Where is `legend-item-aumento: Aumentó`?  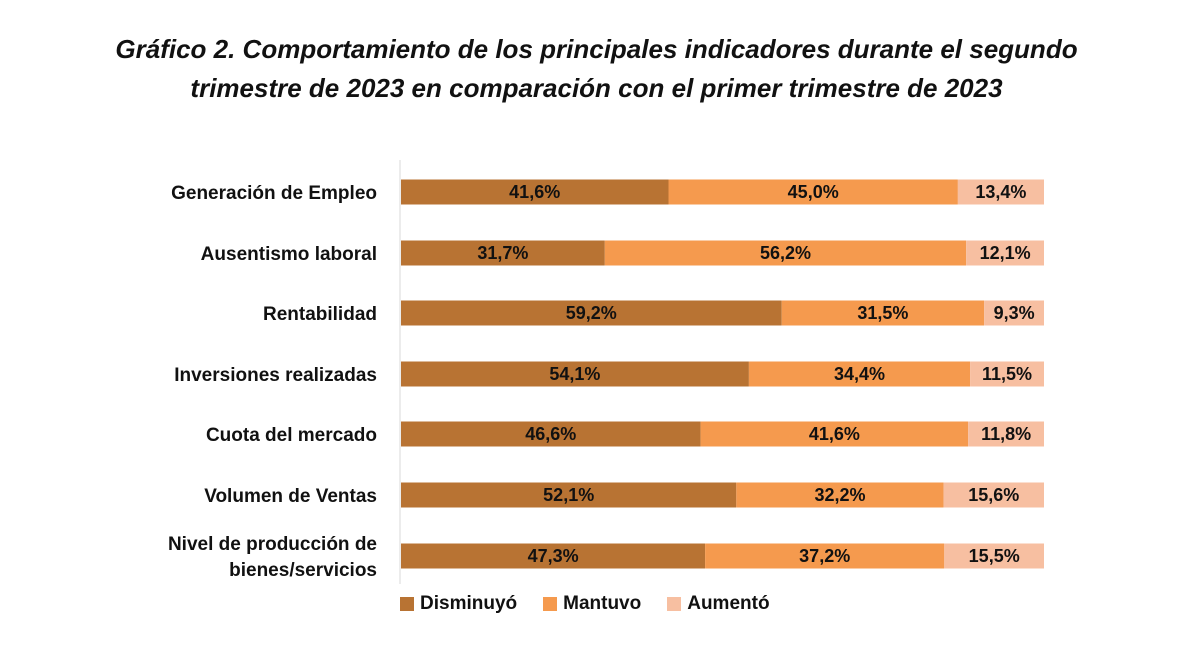
legend-item-aumento: Aumentó is located at coordinates (718, 604).